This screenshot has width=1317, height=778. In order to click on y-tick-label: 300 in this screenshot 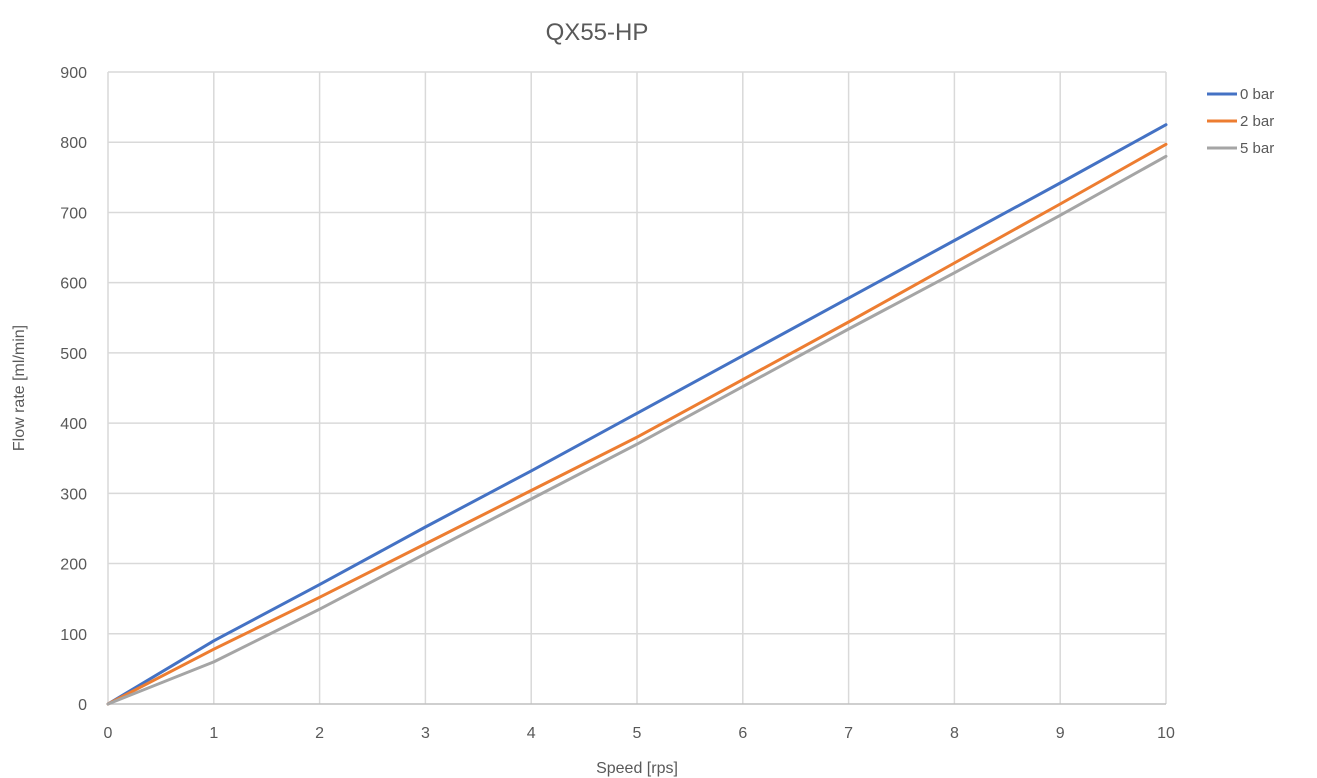, I will do `click(73, 494)`.